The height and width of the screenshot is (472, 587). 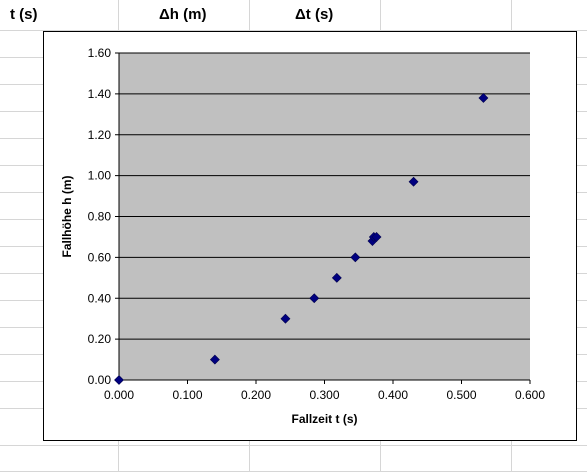 What do you see at coordinates (324, 419) in the screenshot?
I see `x-axis-label: Fallzeit t (s)` at bounding box center [324, 419].